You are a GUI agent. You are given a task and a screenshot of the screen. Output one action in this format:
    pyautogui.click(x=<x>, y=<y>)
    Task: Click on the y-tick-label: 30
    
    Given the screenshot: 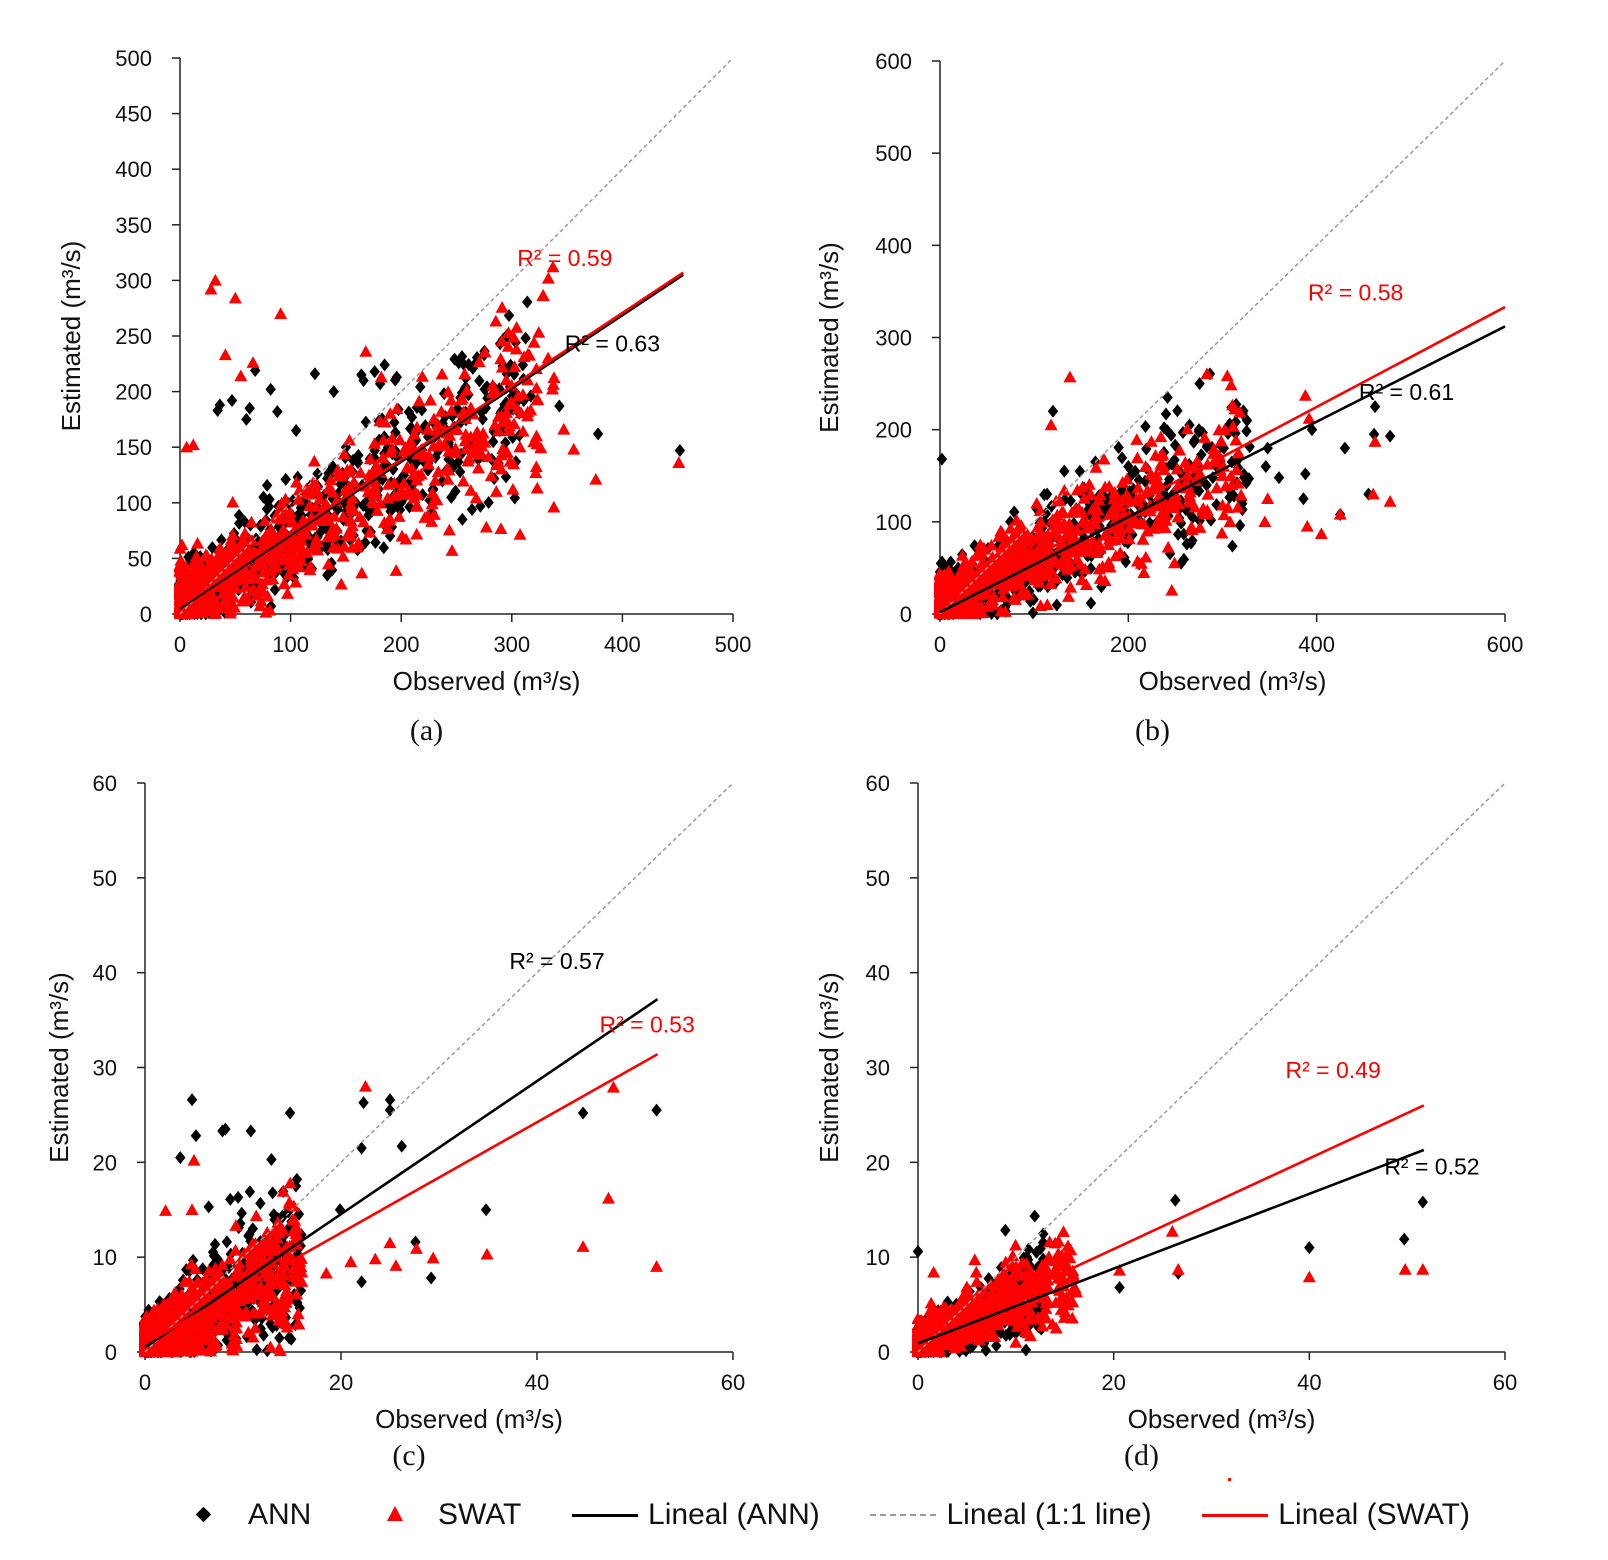 What is the action you would take?
    pyautogui.click(x=878, y=1068)
    